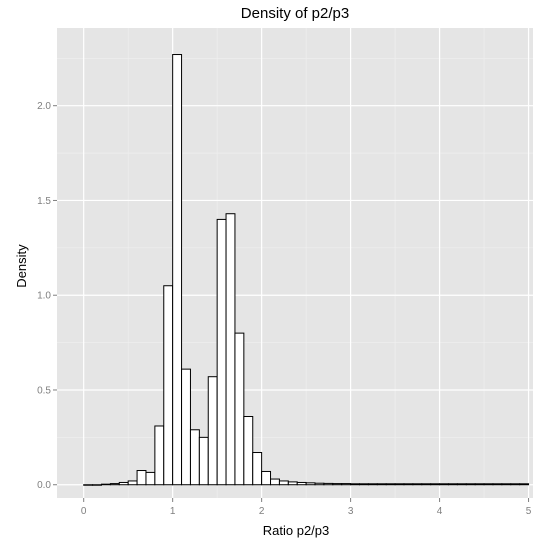 This screenshot has width=536, height=541. Describe the element at coordinates (84, 511) in the screenshot. I see `x-tick-label: 0` at that location.